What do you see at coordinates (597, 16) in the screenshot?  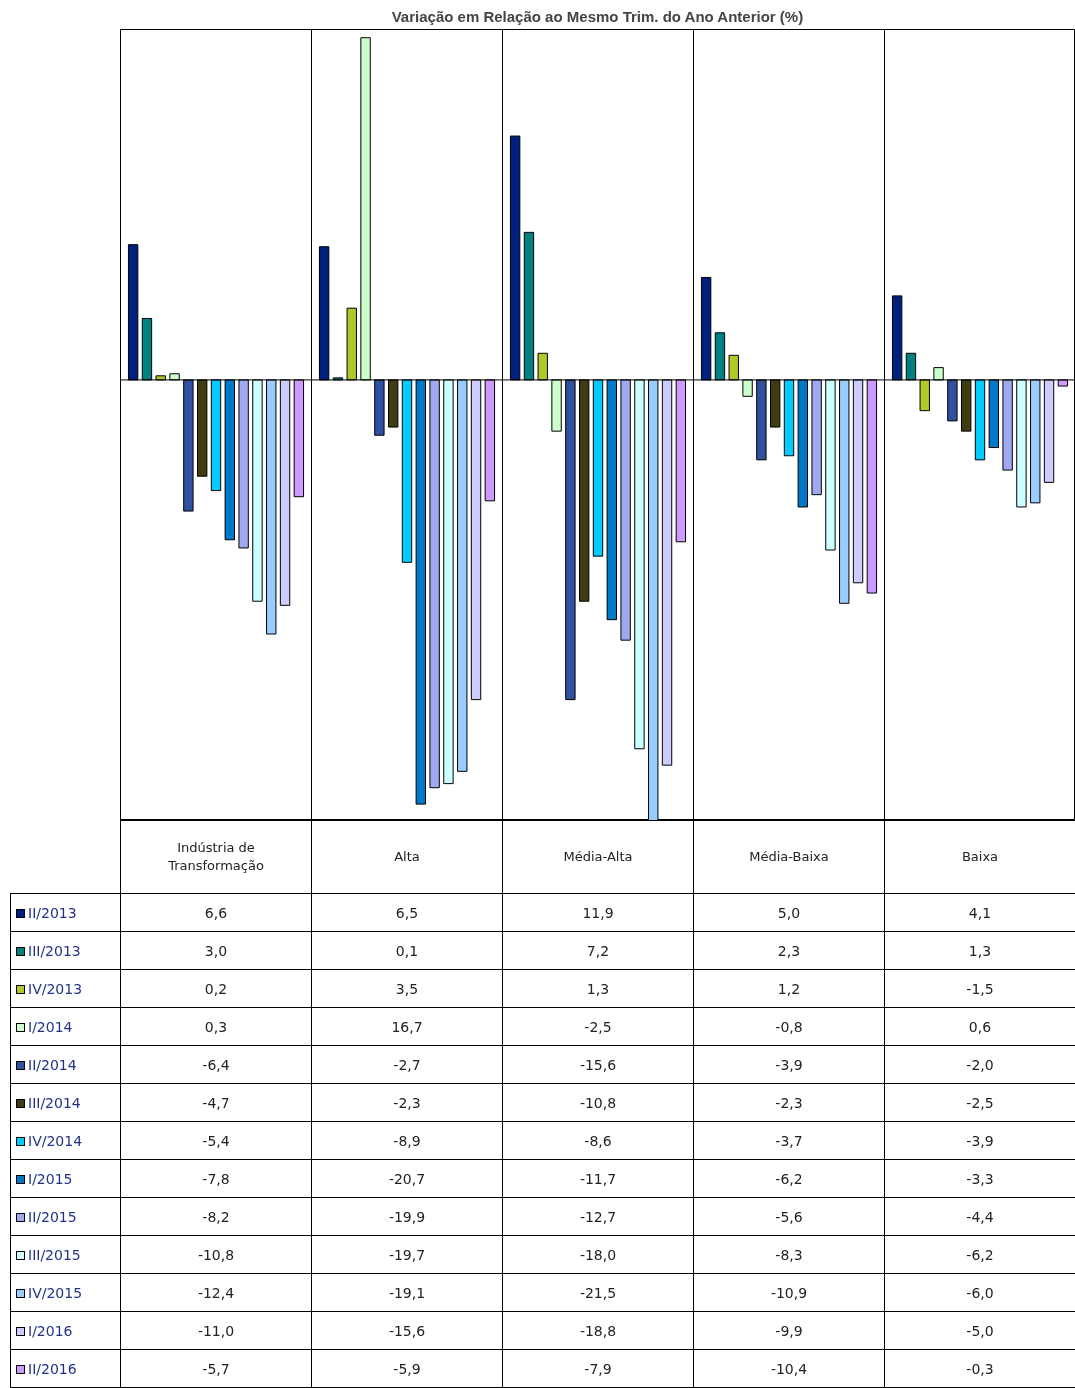 I see `chart-title: Variação em Relação ao Mesmo Trim. do Ano Anterior (%)` at bounding box center [597, 16].